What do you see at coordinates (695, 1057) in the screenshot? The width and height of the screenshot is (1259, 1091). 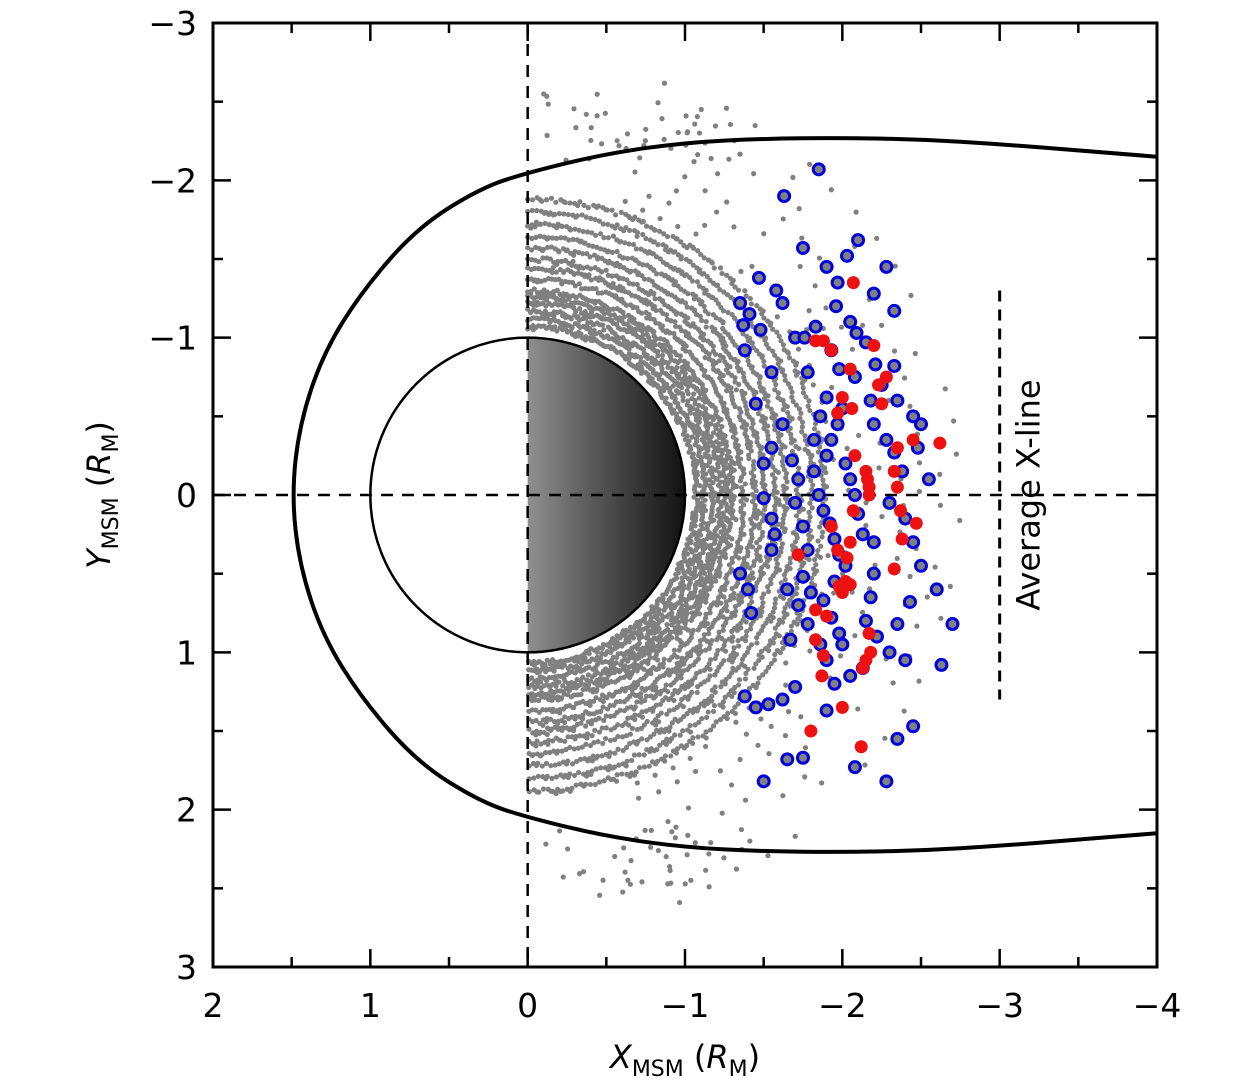 I see `x-axis-title-paren-open: (` at bounding box center [695, 1057].